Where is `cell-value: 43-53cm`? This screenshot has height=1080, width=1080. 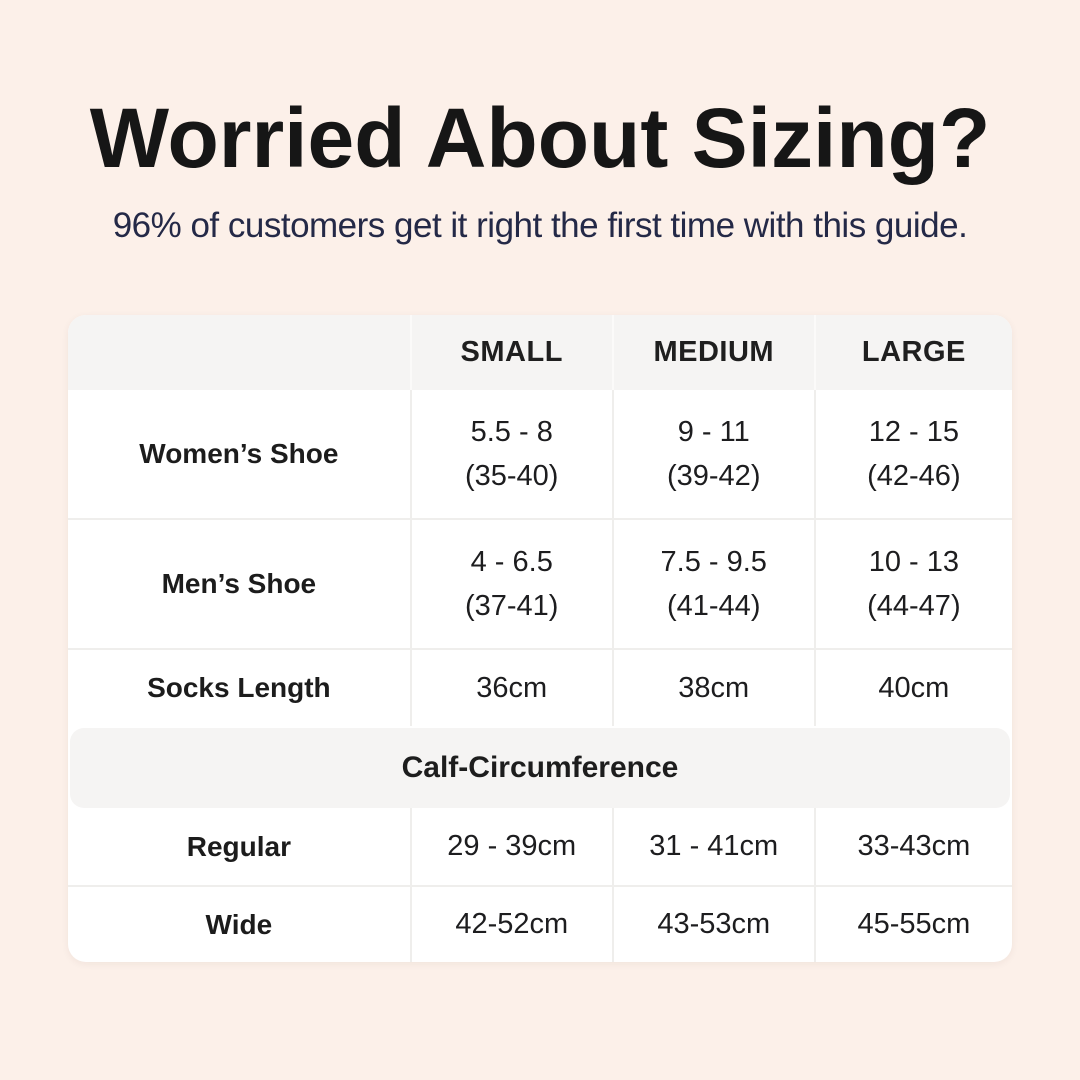 cell-value: 43-53cm is located at coordinates (712, 924).